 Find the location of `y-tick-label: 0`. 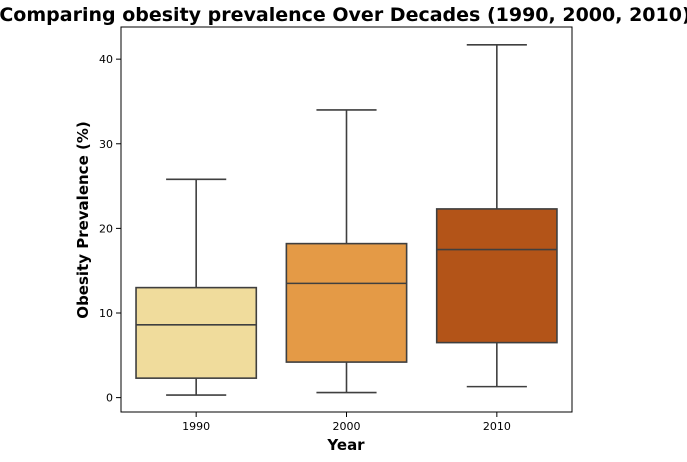

y-tick-label: 0 is located at coordinates (109, 398).